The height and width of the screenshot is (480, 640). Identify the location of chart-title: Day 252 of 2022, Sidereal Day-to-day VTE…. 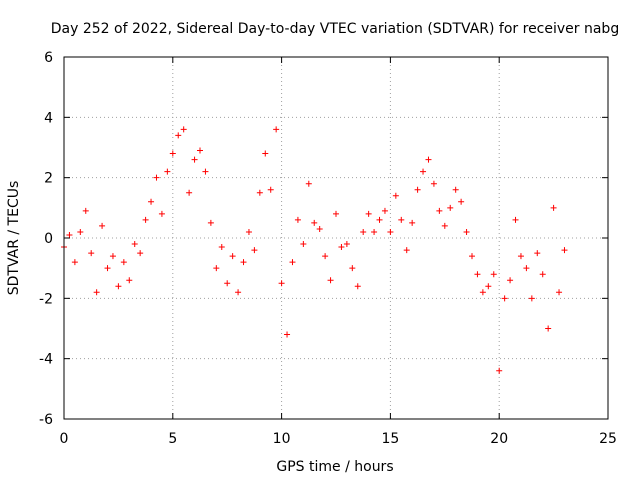
(335, 29).